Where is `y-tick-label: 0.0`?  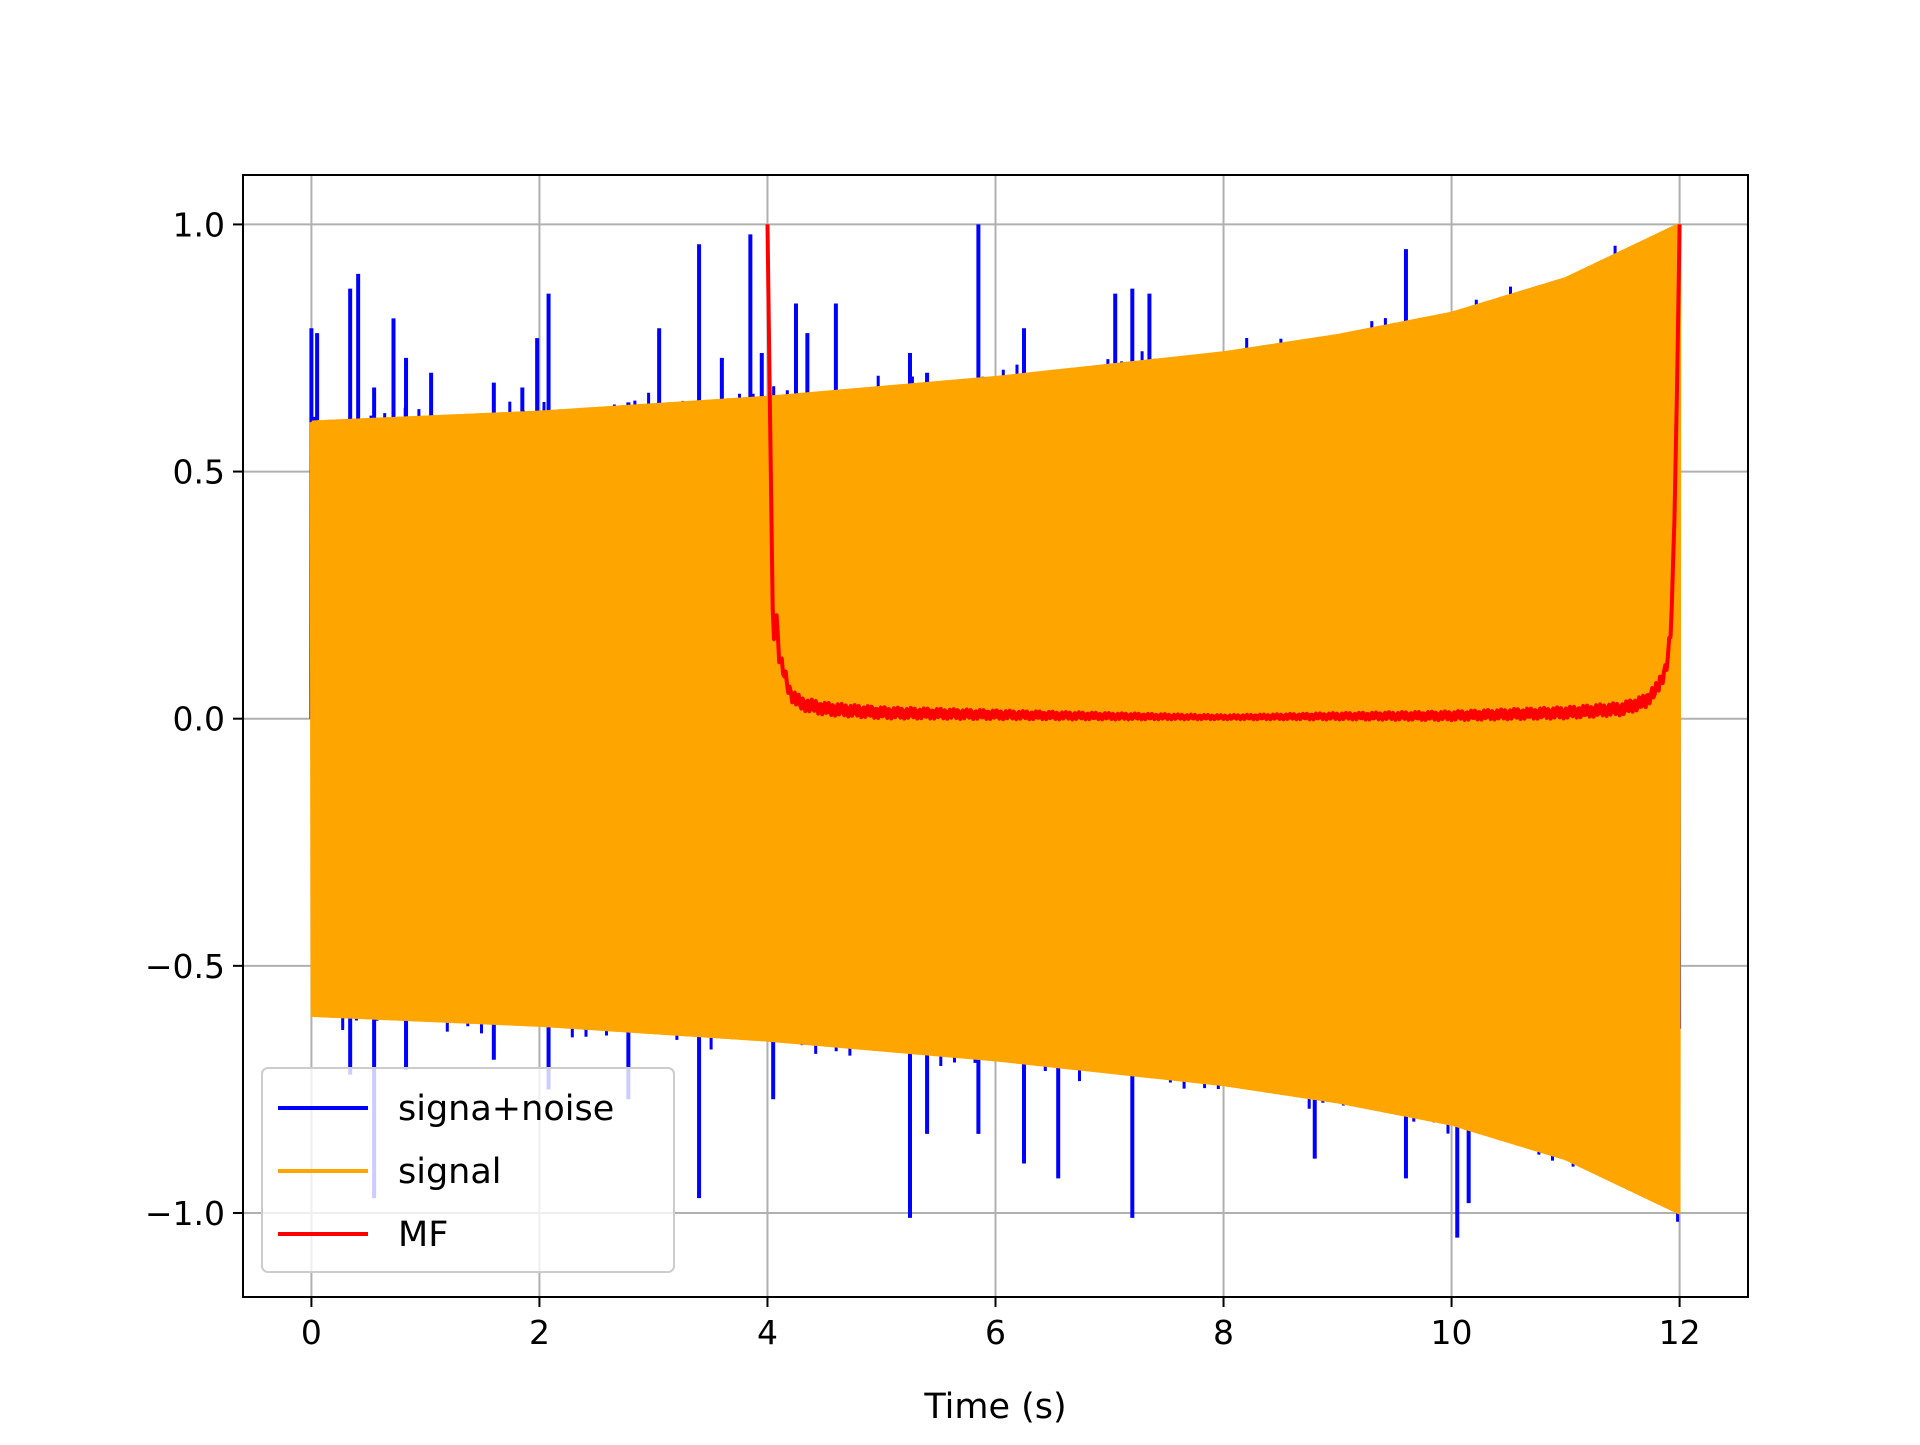
y-tick-label: 0.0 is located at coordinates (199, 719).